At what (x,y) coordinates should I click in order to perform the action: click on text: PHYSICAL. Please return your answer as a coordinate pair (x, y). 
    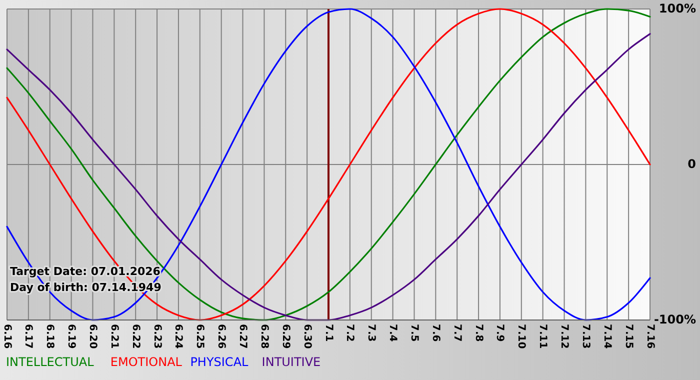
    Looking at the image, I should click on (219, 362).